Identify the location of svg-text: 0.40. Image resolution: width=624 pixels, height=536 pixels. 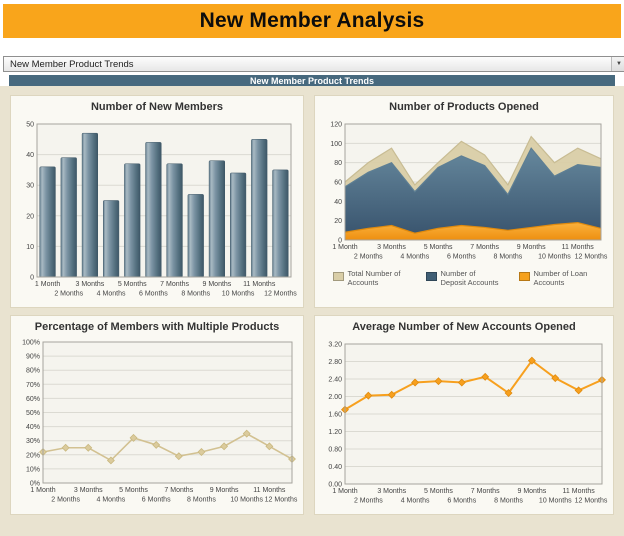
(335, 467).